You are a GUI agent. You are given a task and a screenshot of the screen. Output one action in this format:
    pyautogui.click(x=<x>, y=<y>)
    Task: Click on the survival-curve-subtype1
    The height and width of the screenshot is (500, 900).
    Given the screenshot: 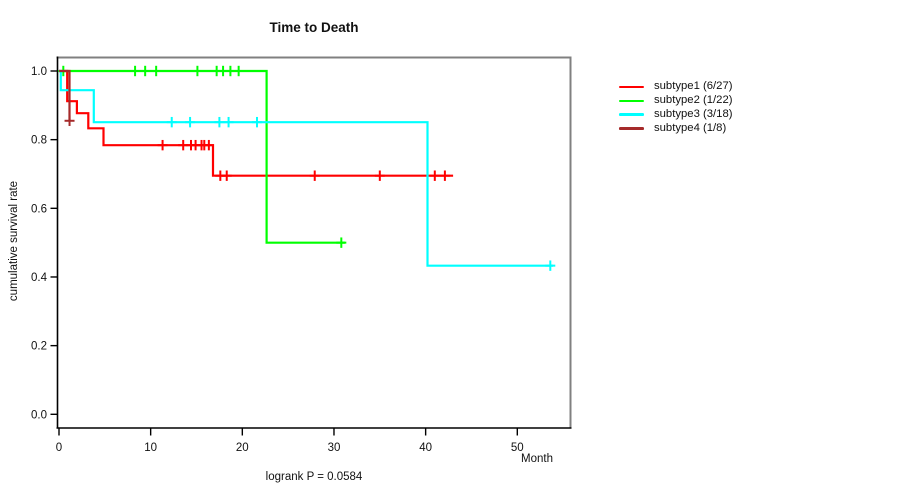 What is the action you would take?
    pyautogui.click(x=256, y=125)
    